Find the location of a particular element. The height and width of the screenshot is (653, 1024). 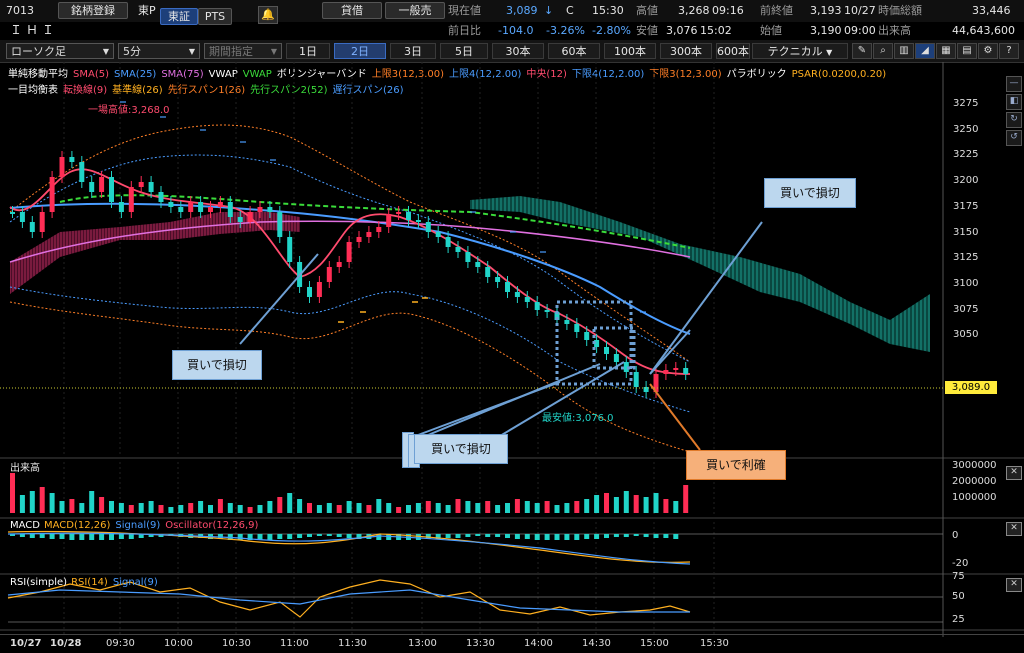

callout-stoploss-1: 買いで損切 is located at coordinates (217, 365).